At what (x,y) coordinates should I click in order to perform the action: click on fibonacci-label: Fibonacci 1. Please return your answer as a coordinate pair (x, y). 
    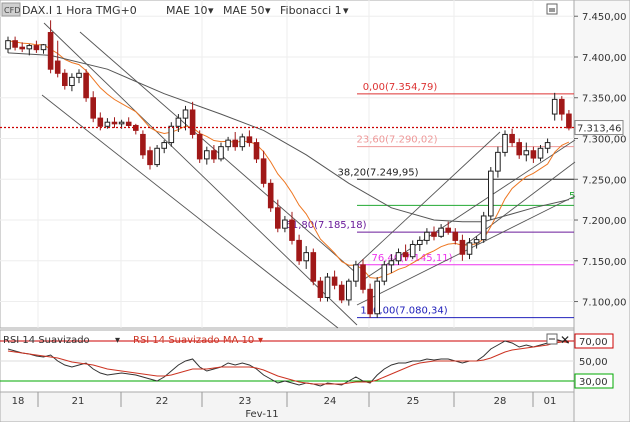
    Looking at the image, I should click on (311, 10).